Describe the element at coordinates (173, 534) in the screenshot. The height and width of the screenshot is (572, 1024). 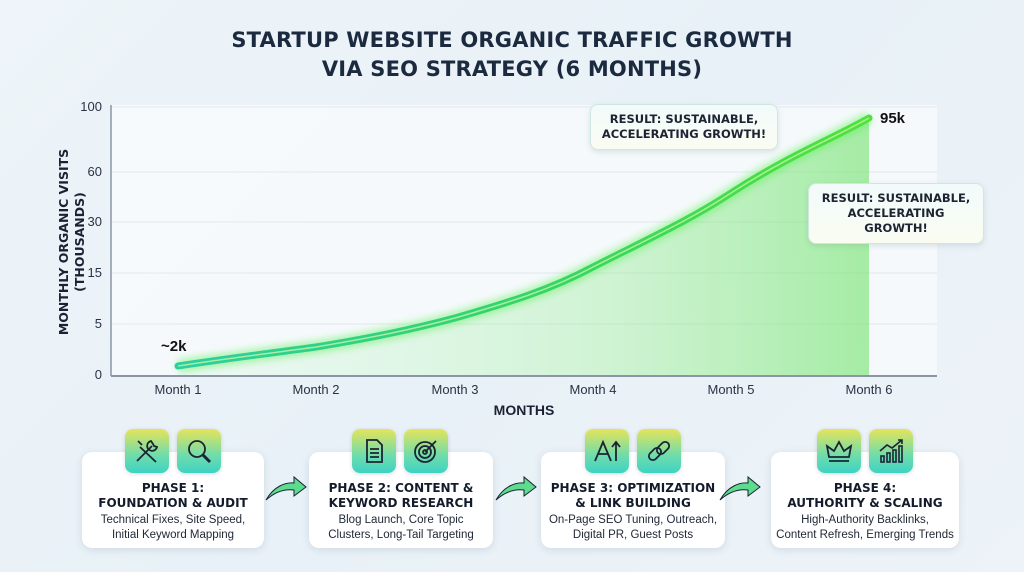
I see `phase-desc: Initial Keyword Mapping` at that location.